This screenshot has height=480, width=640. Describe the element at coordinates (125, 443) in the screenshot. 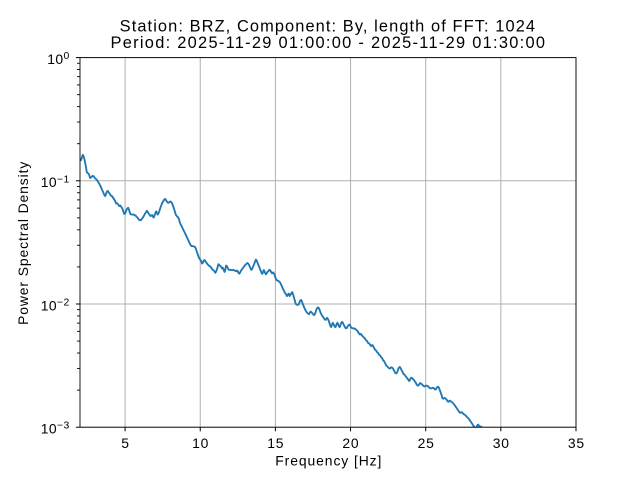

I see `svg-text: 5` at that location.